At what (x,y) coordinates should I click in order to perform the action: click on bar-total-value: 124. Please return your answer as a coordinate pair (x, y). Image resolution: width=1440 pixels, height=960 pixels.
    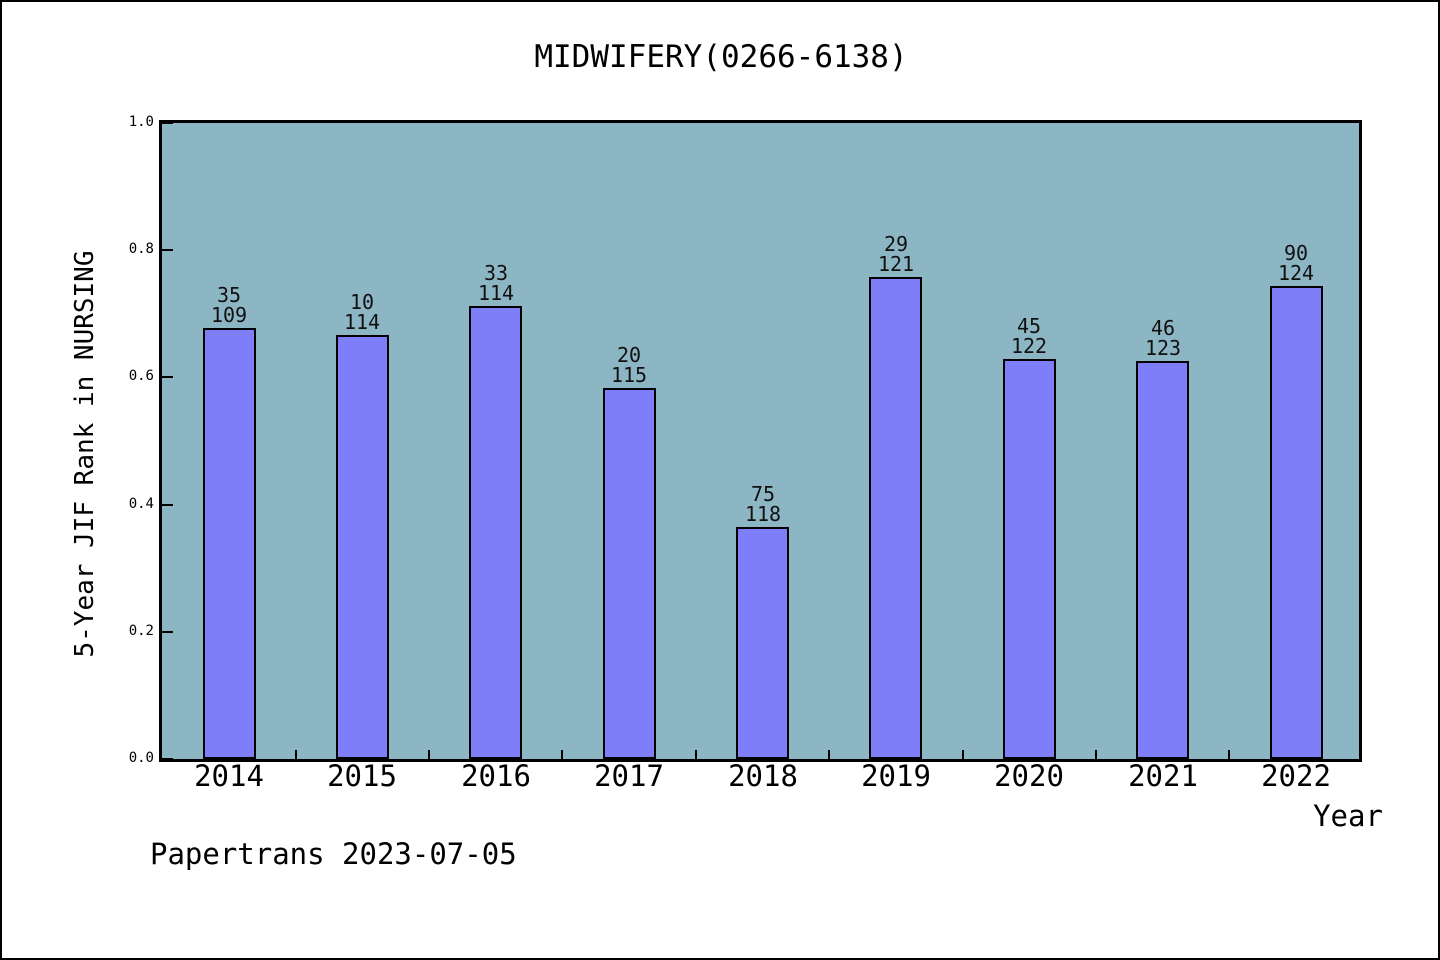
    Looking at the image, I should click on (1296, 273).